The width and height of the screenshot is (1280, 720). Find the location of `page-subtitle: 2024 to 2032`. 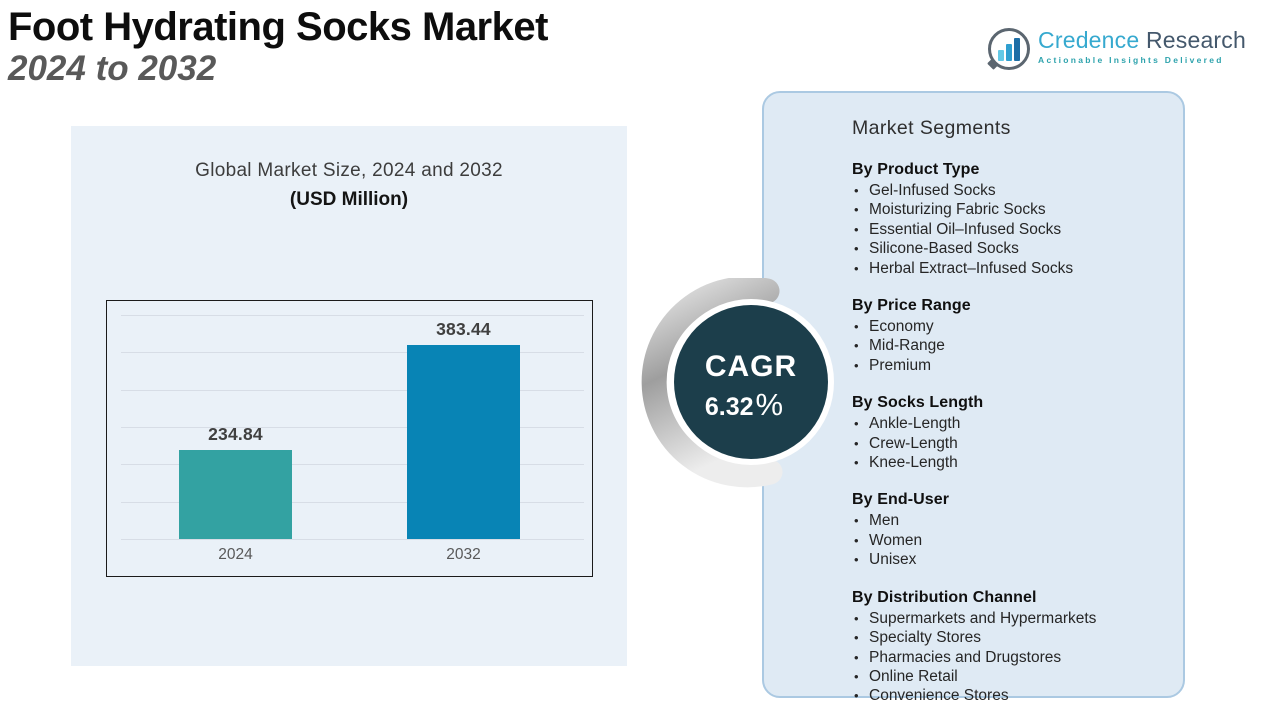

page-subtitle: 2024 to 2032 is located at coordinates (112, 68).